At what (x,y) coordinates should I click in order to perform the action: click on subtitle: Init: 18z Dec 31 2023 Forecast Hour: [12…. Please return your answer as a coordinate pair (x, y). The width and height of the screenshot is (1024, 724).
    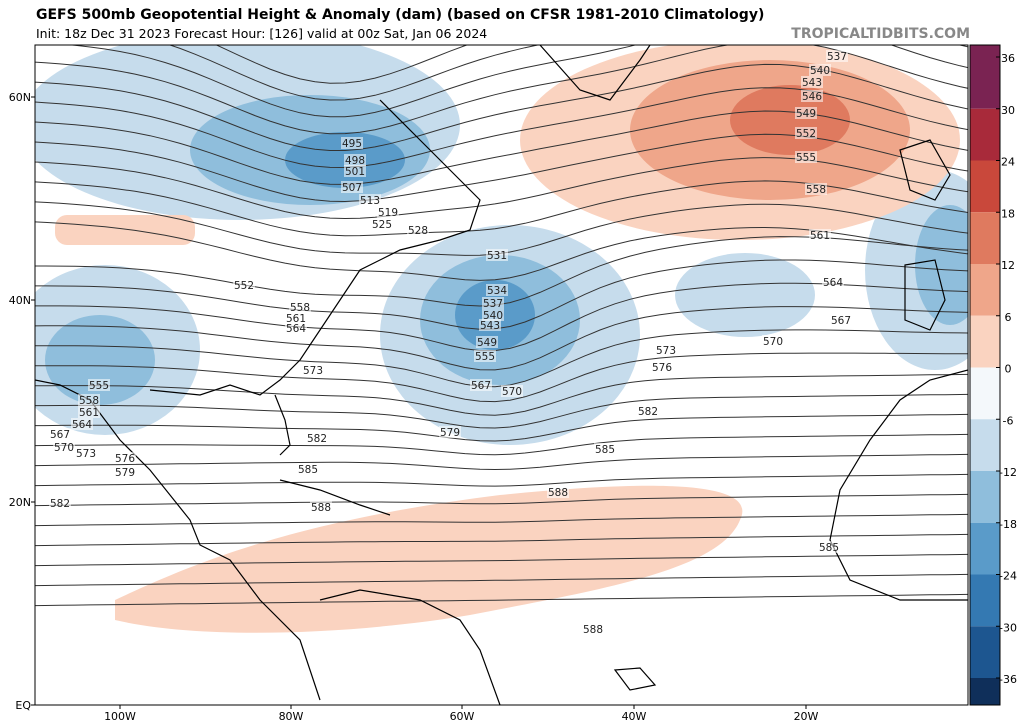
    Looking at the image, I should click on (261, 33).